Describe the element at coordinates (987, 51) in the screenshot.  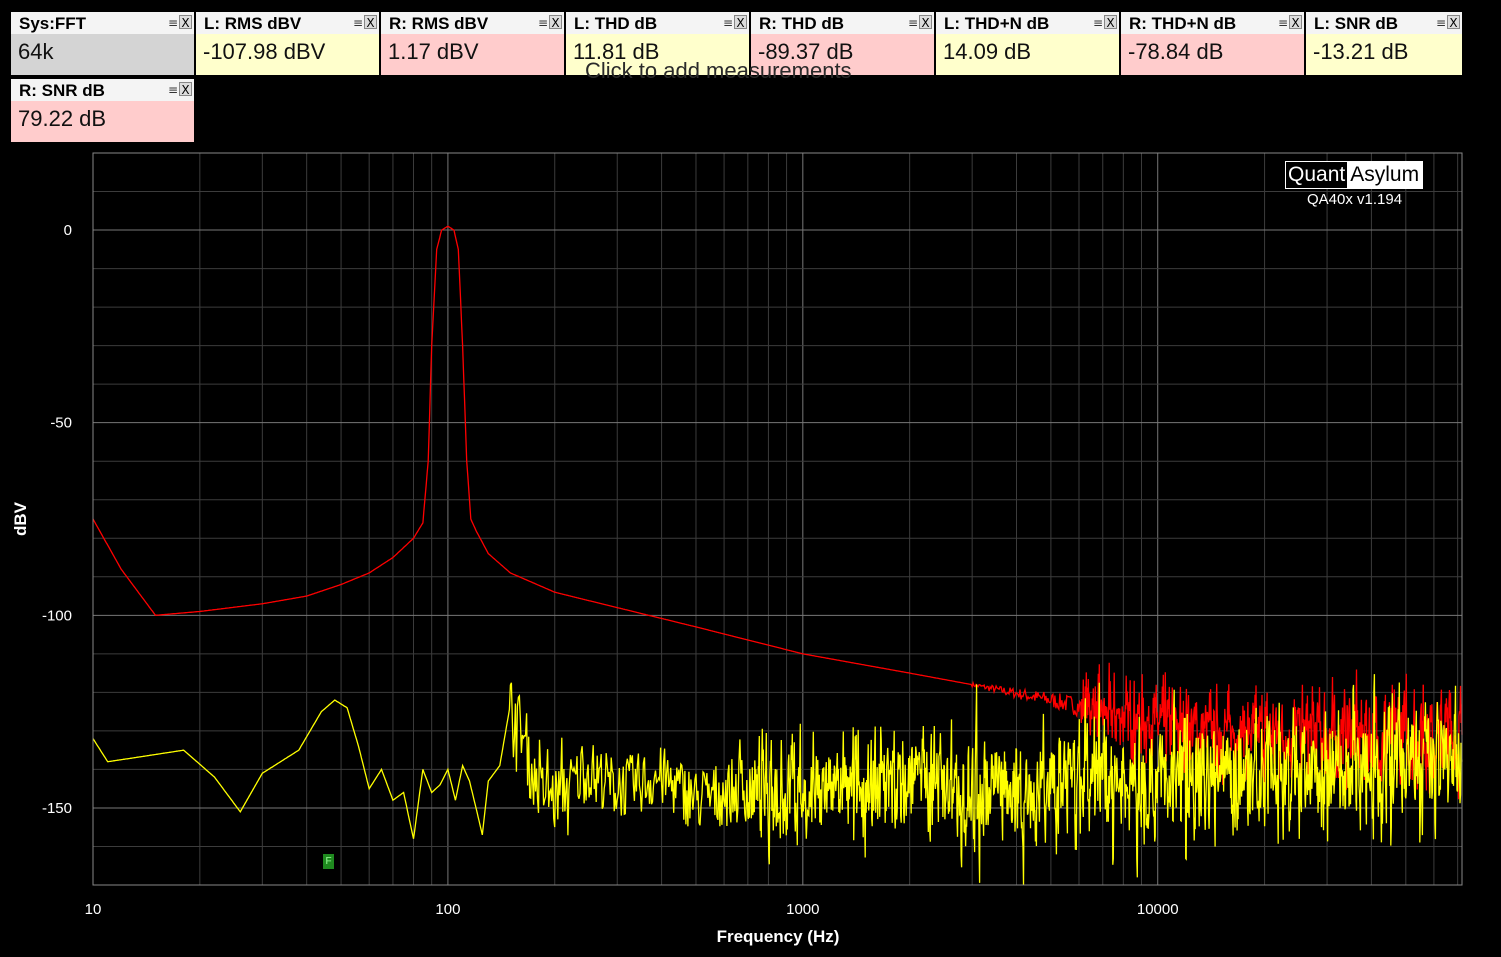
I see `tile-value: 14.09 dB` at that location.